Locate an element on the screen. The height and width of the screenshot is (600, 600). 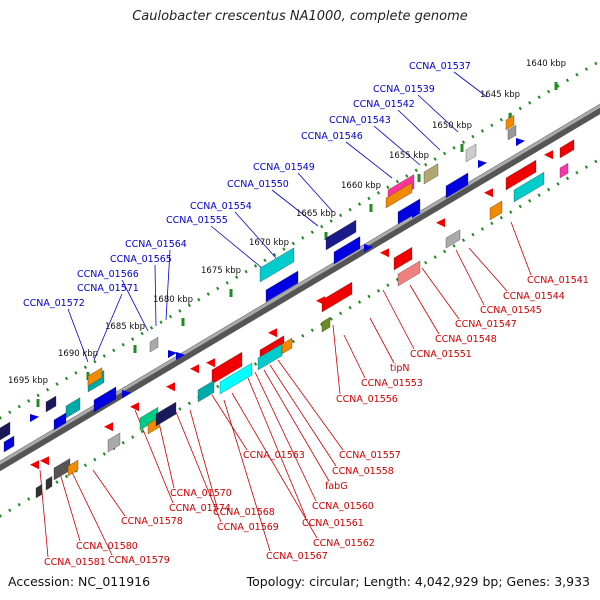
lower-gene-label: CCNA_01563 is located at coordinates (274, 455).